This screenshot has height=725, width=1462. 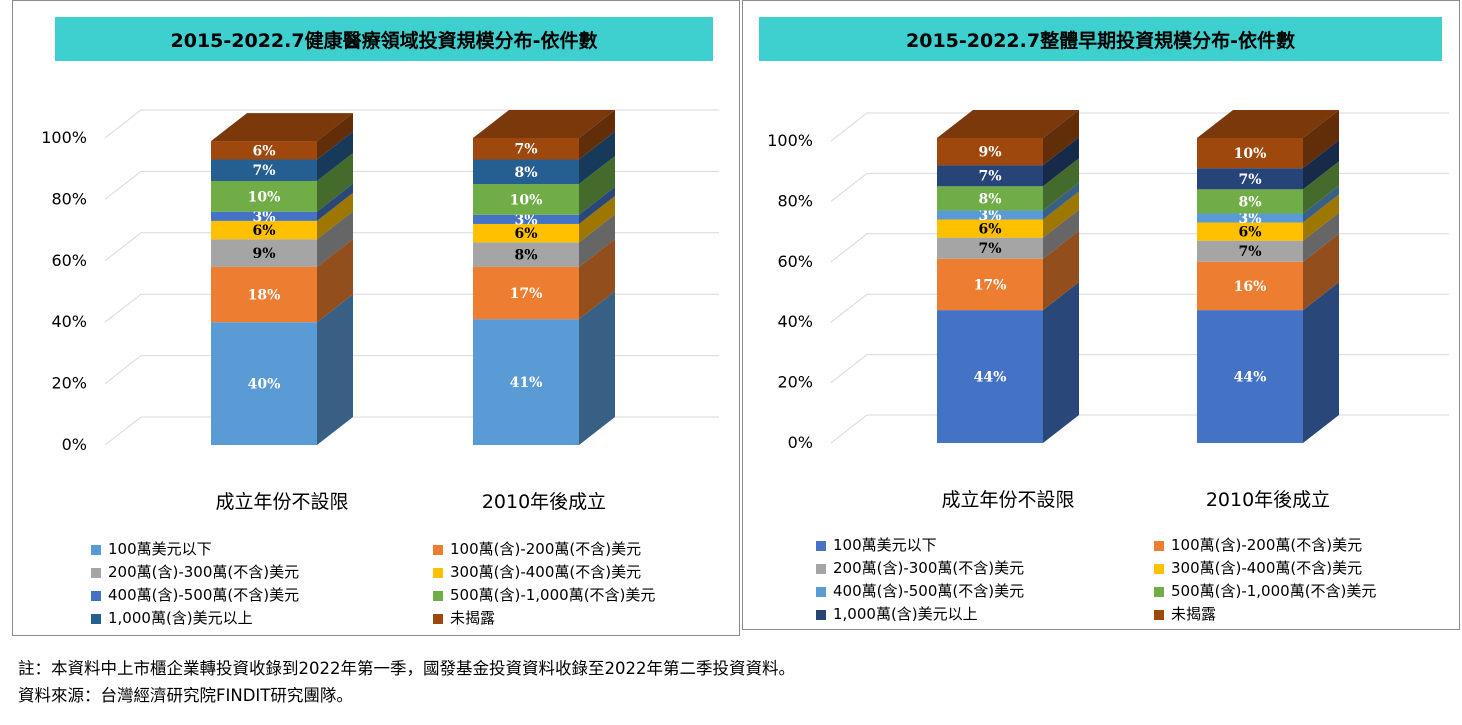 What do you see at coordinates (384, 39) in the screenshot?
I see `chart-title: 2015-2022.7健康醫療領域投資規模分布-依件數` at bounding box center [384, 39].